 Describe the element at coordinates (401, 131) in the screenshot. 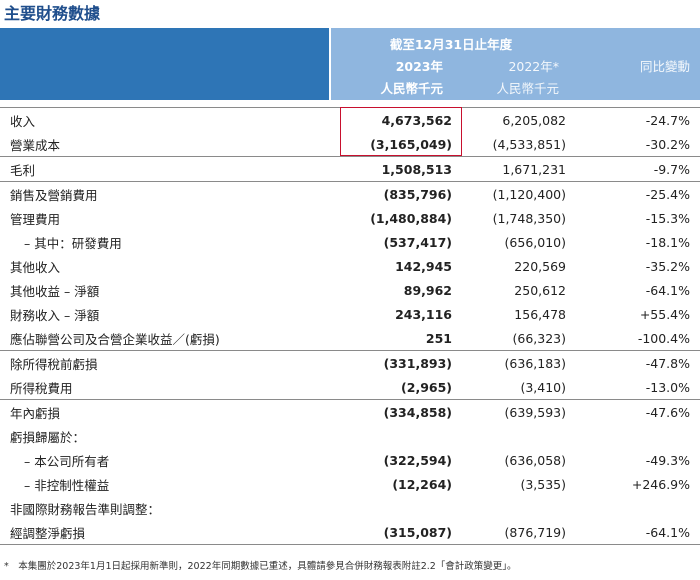

I see `highlight-box` at that location.